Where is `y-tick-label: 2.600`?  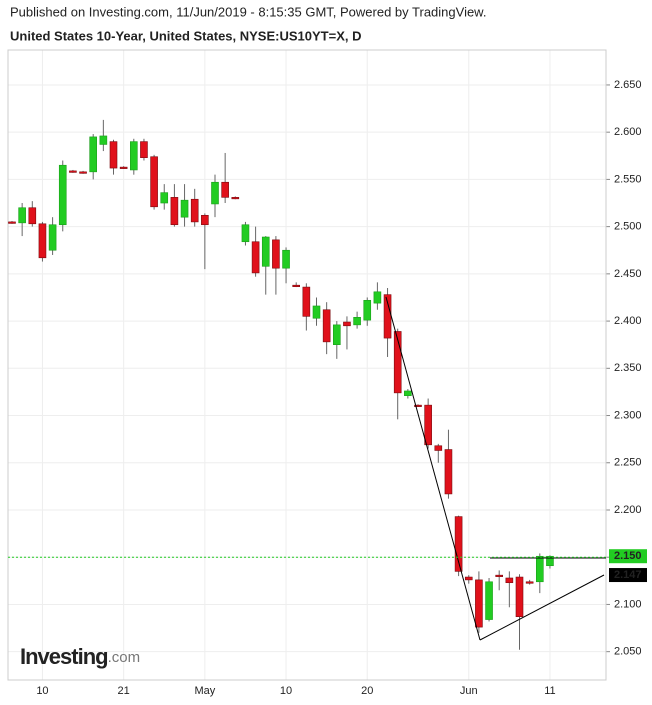 y-tick-label: 2.600 is located at coordinates (628, 132).